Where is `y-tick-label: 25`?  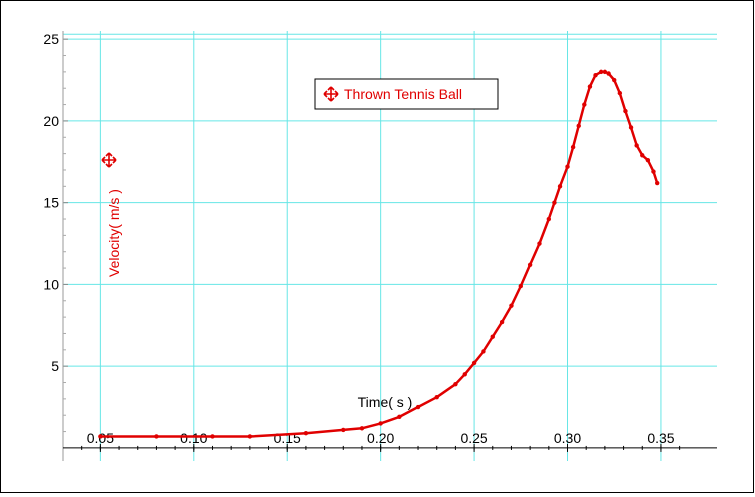 y-tick-label: 25 is located at coordinates (51, 39).